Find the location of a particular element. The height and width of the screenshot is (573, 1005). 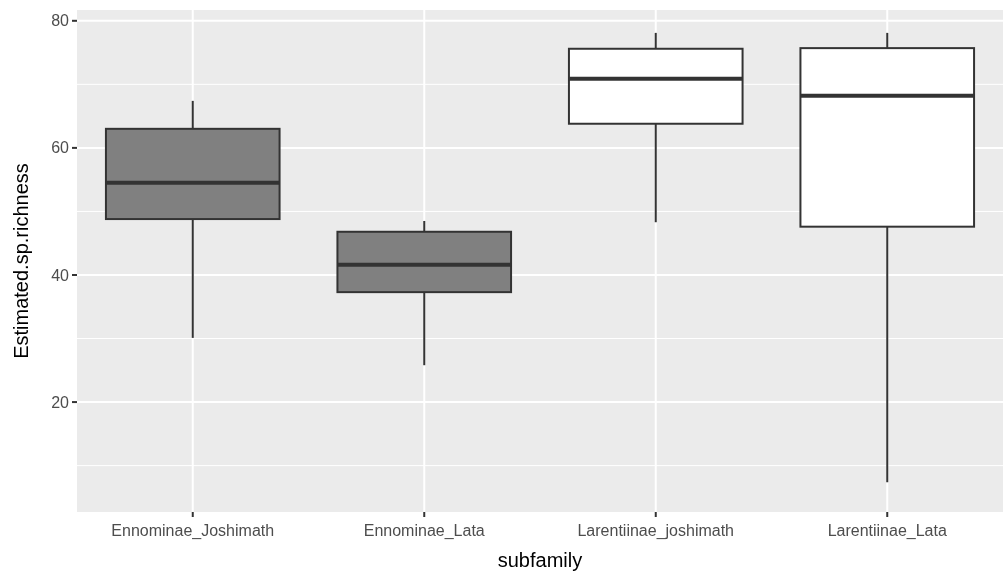

x-tick-label: Ennominae_Lata is located at coordinates (424, 531).